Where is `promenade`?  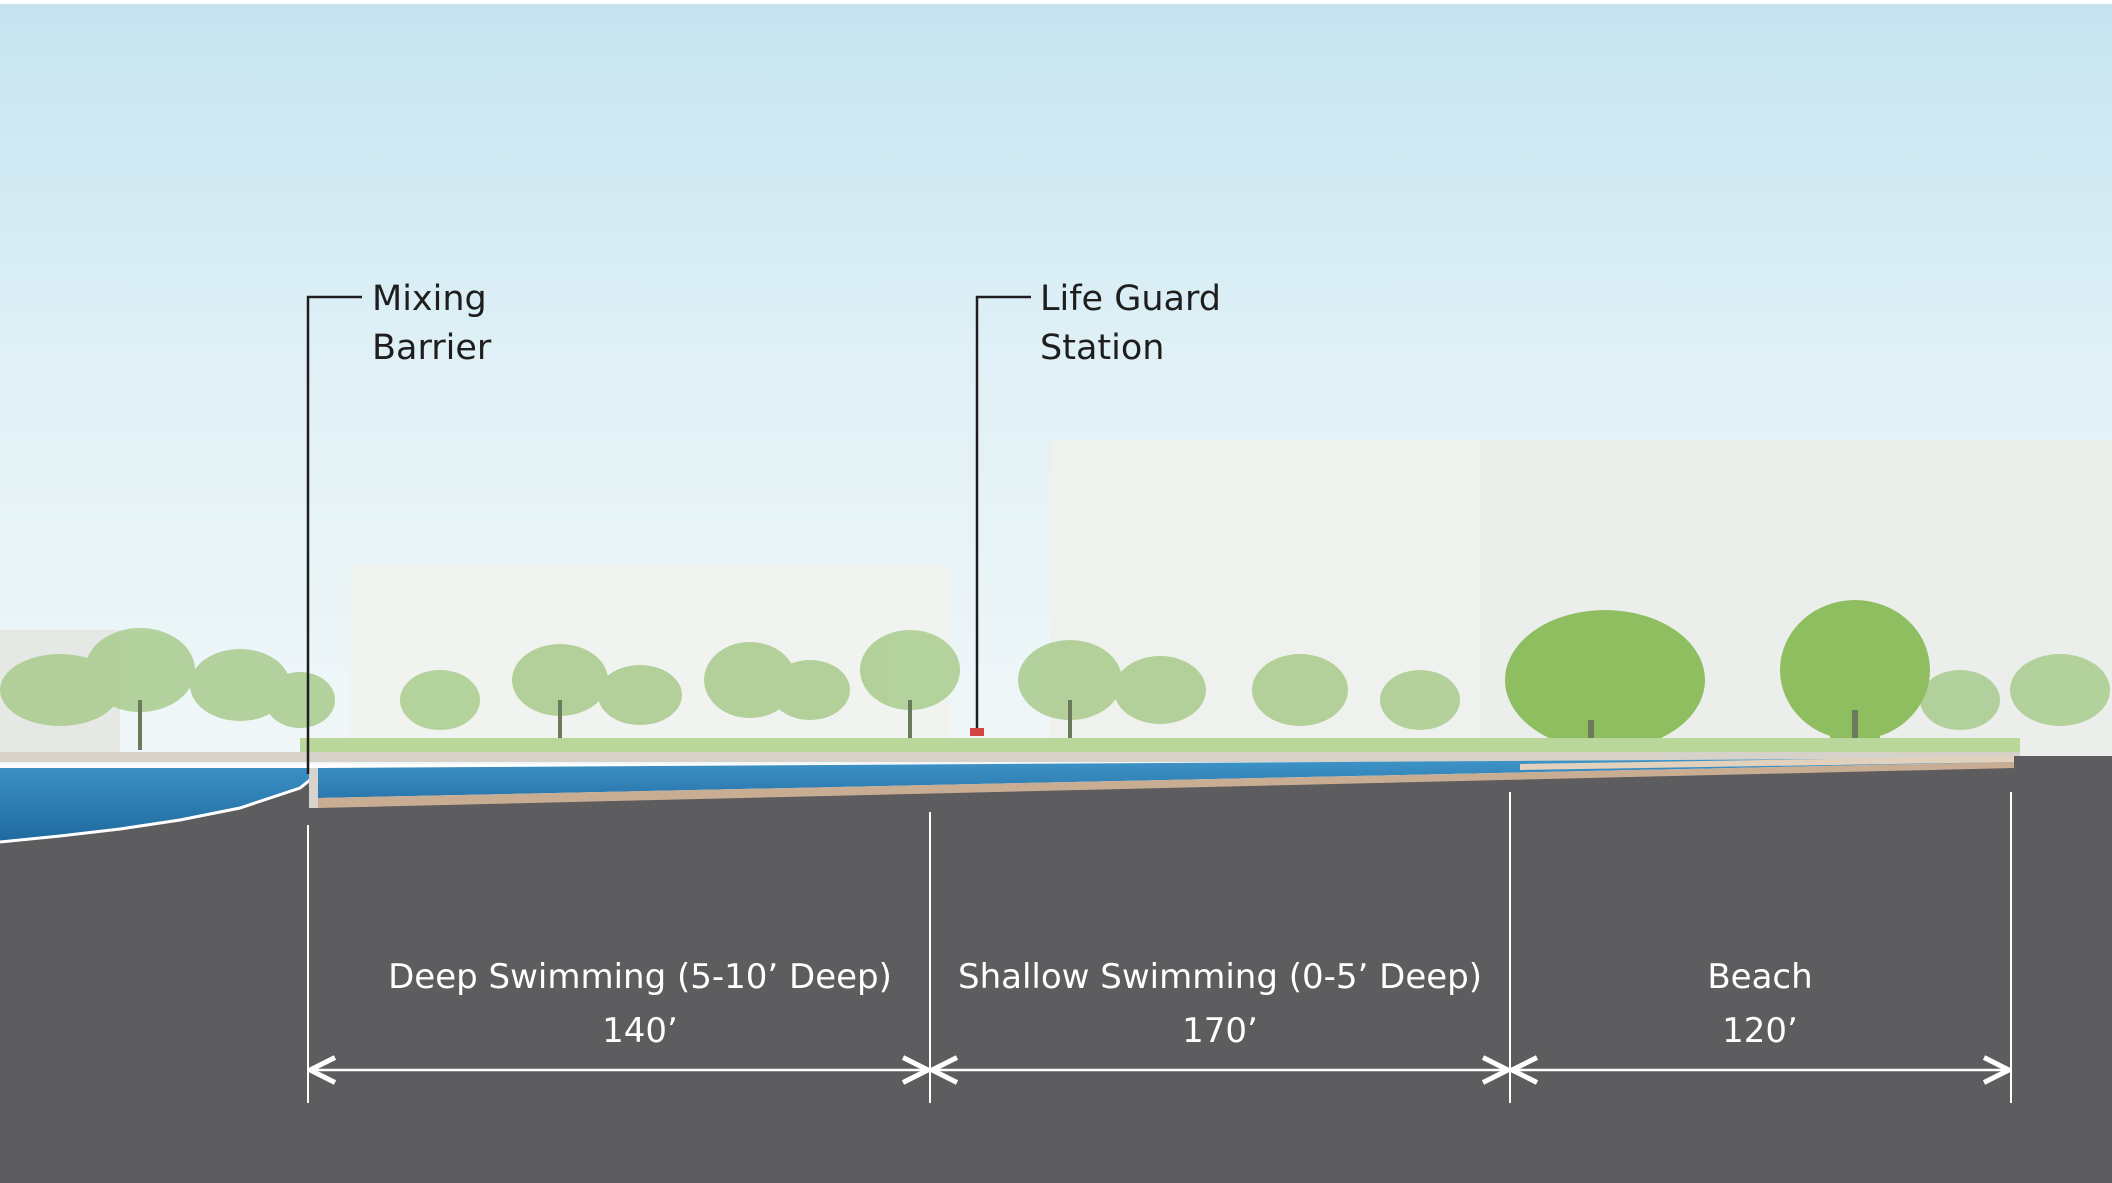 promenade is located at coordinates (1010, 757).